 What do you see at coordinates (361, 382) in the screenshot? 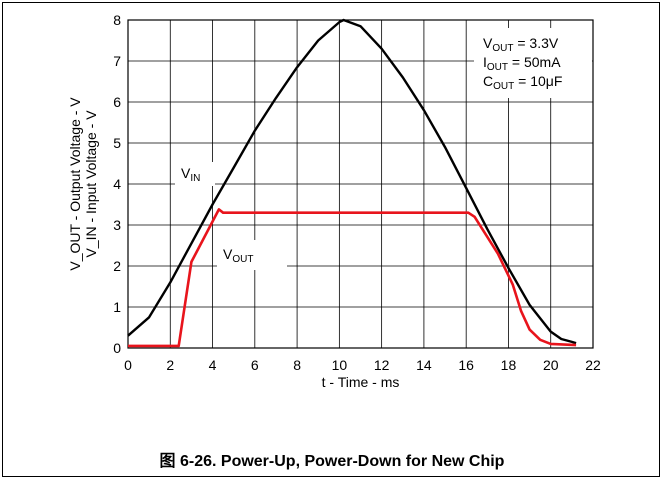
I see `x-axis-label: t - Time - ms` at bounding box center [361, 382].